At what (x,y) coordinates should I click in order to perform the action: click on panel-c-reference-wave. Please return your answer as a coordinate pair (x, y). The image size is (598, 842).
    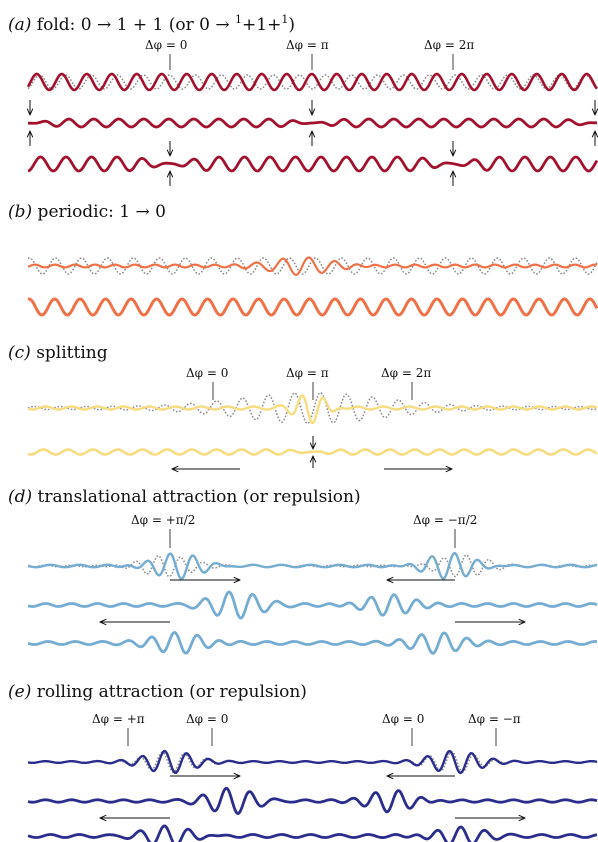
    Looking at the image, I should click on (312, 408).